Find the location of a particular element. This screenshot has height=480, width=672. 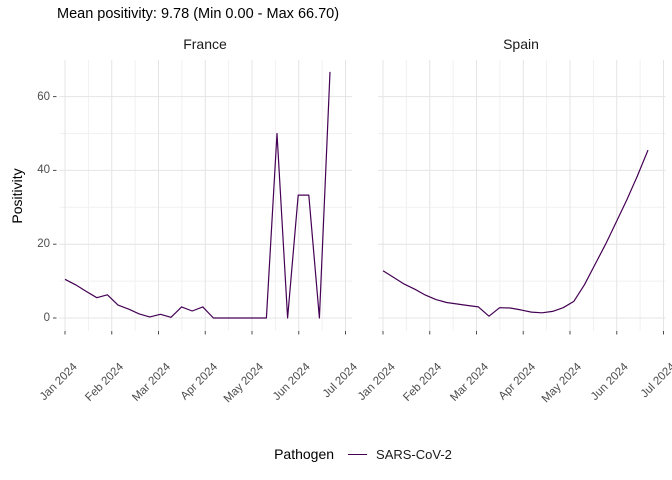

legend-title: Pathogen is located at coordinates (304, 454).